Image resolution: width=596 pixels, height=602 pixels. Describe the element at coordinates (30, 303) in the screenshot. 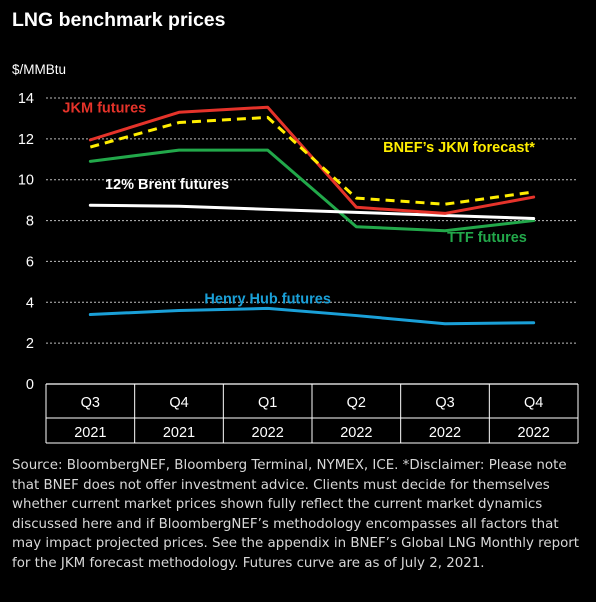

I see `y-tick-label: 4` at that location.